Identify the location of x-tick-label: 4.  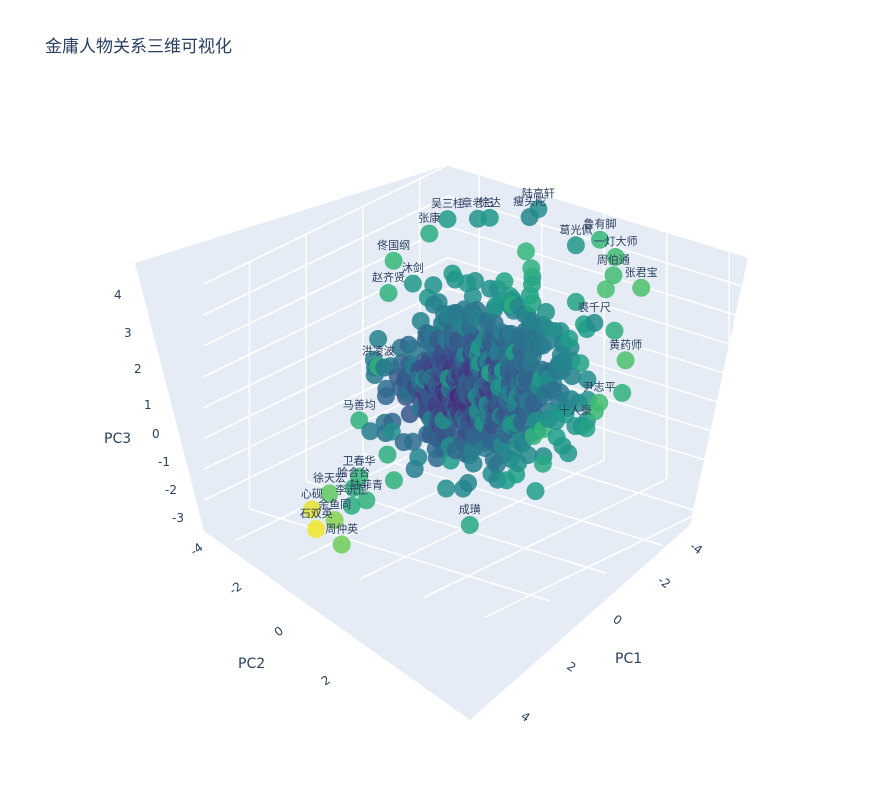
(525, 717).